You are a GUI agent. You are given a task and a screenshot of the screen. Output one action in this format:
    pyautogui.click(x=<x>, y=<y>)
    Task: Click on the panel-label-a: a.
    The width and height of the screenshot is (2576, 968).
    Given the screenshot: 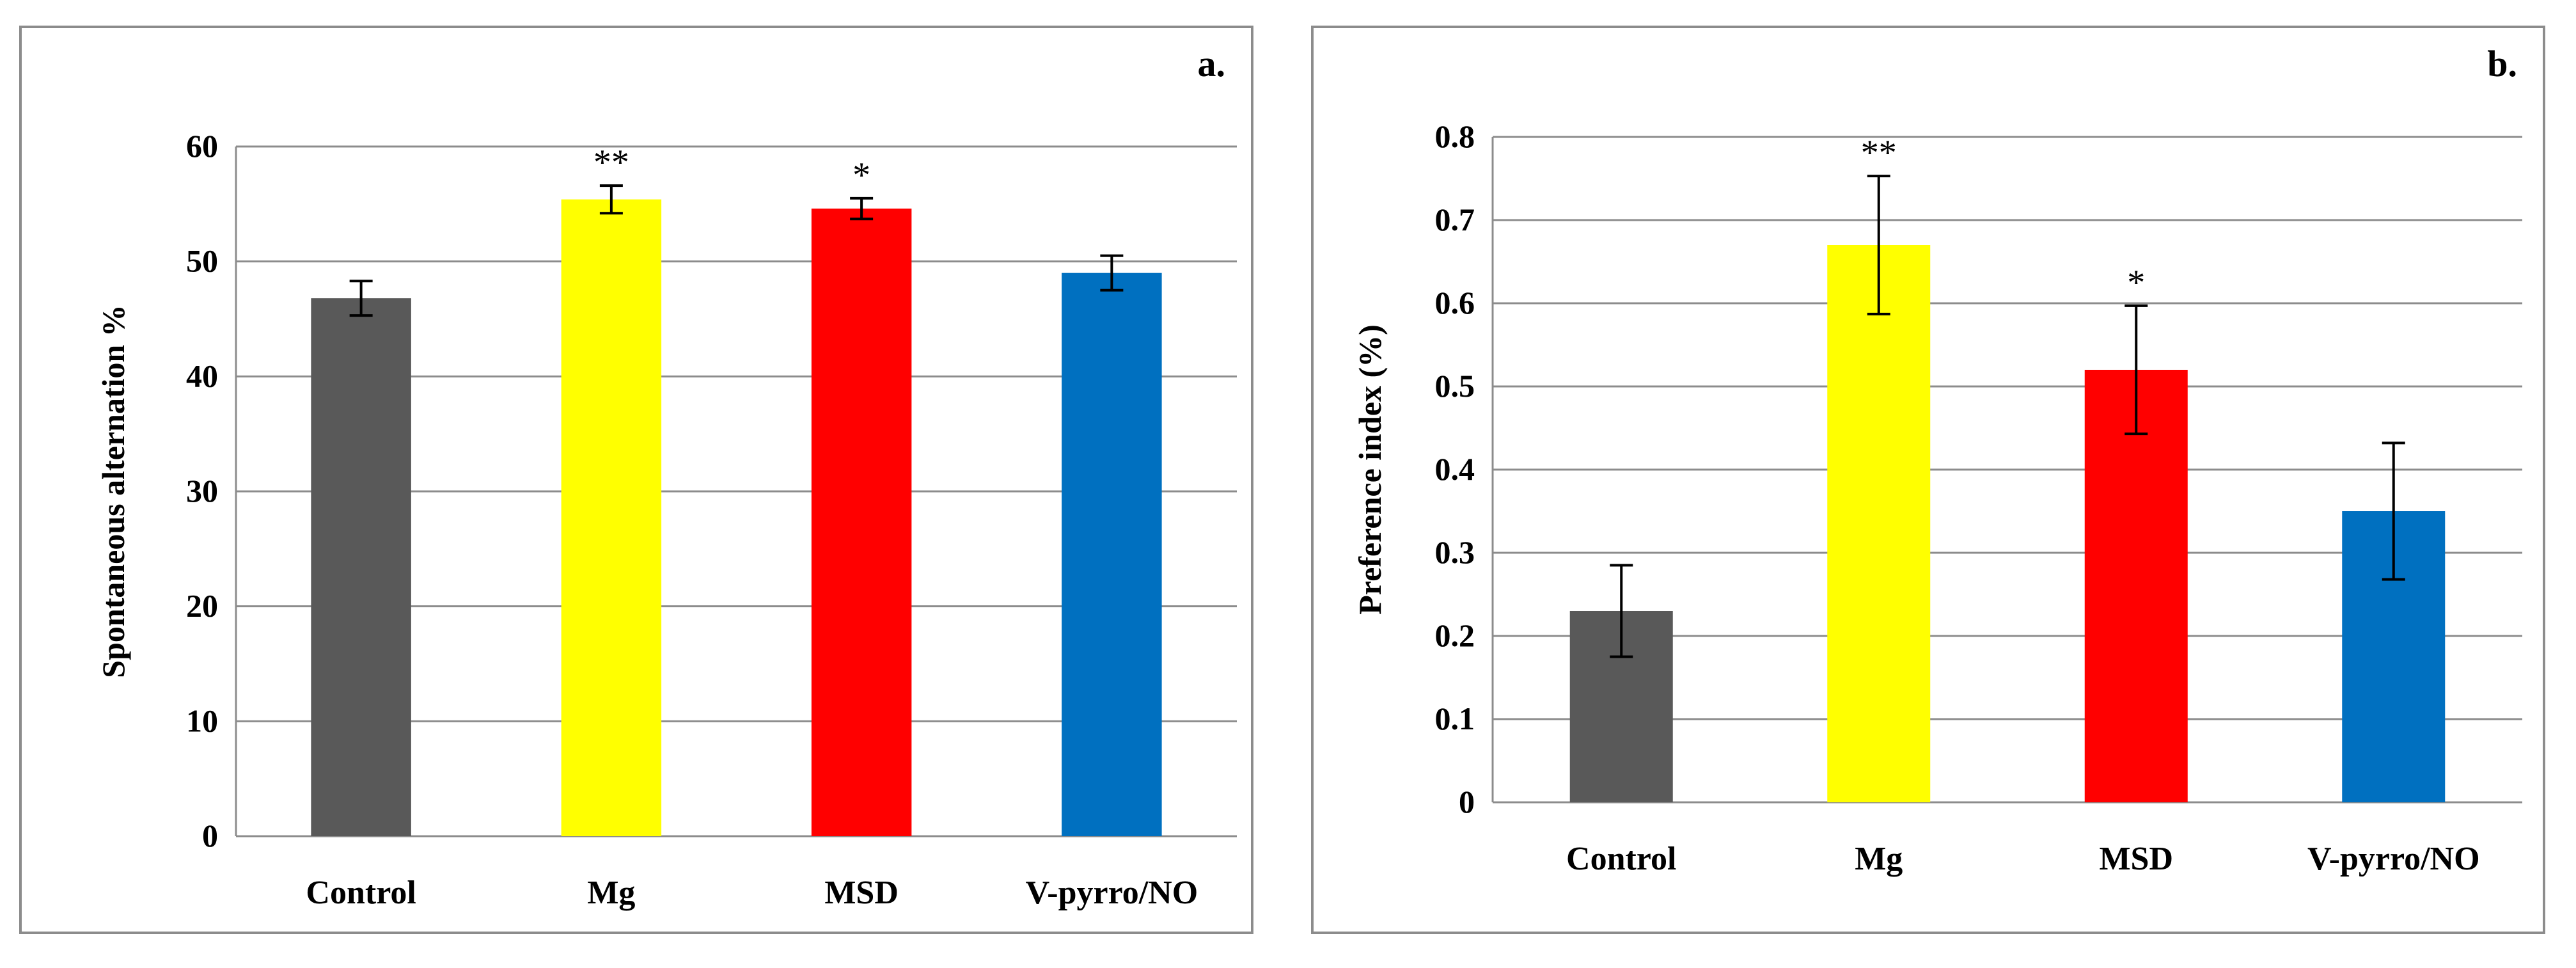 What is the action you would take?
    pyautogui.click(x=1211, y=64)
    